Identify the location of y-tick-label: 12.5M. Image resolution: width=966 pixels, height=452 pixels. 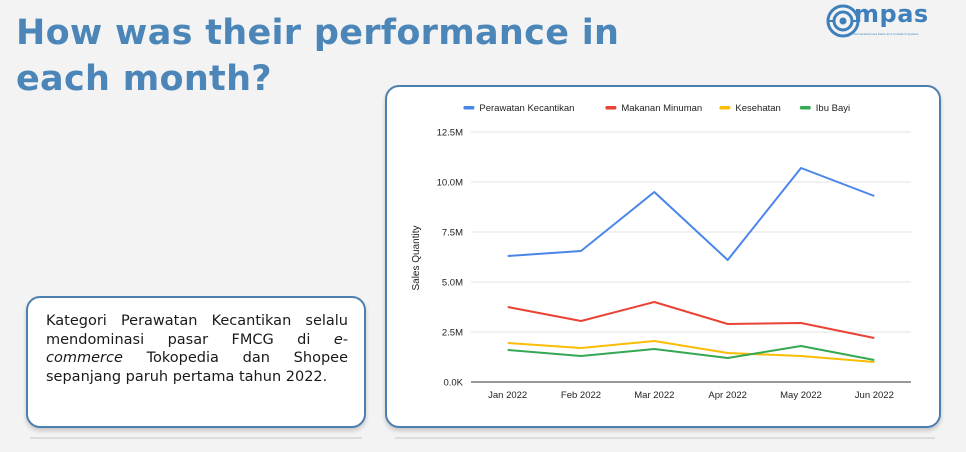
(450, 133).